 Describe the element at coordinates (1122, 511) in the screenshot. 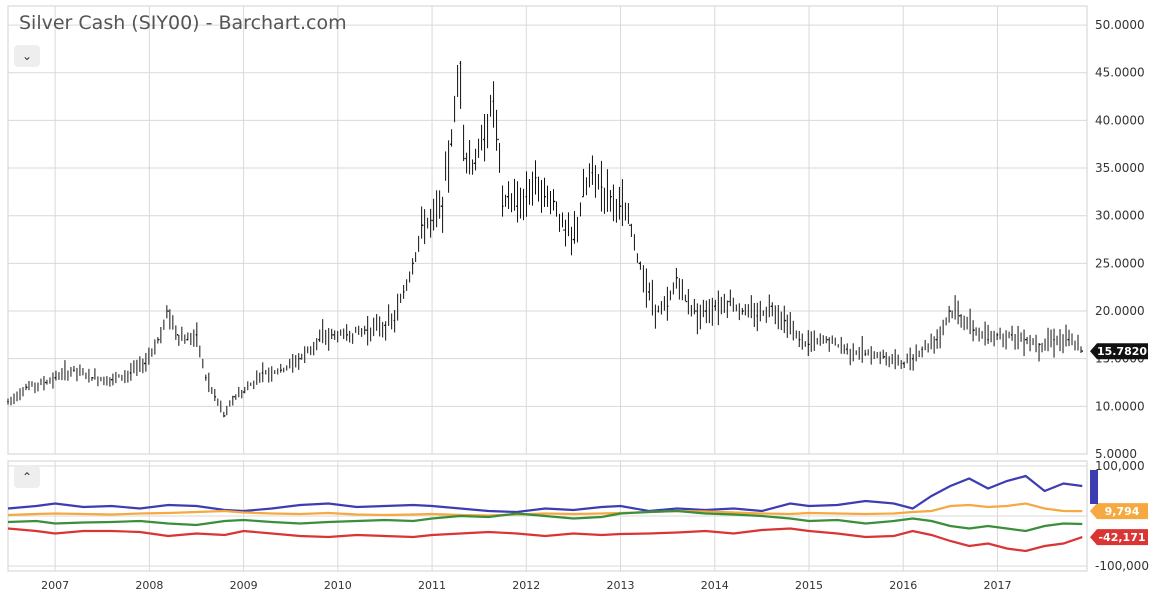

I see `svg-text: 9,794` at that location.